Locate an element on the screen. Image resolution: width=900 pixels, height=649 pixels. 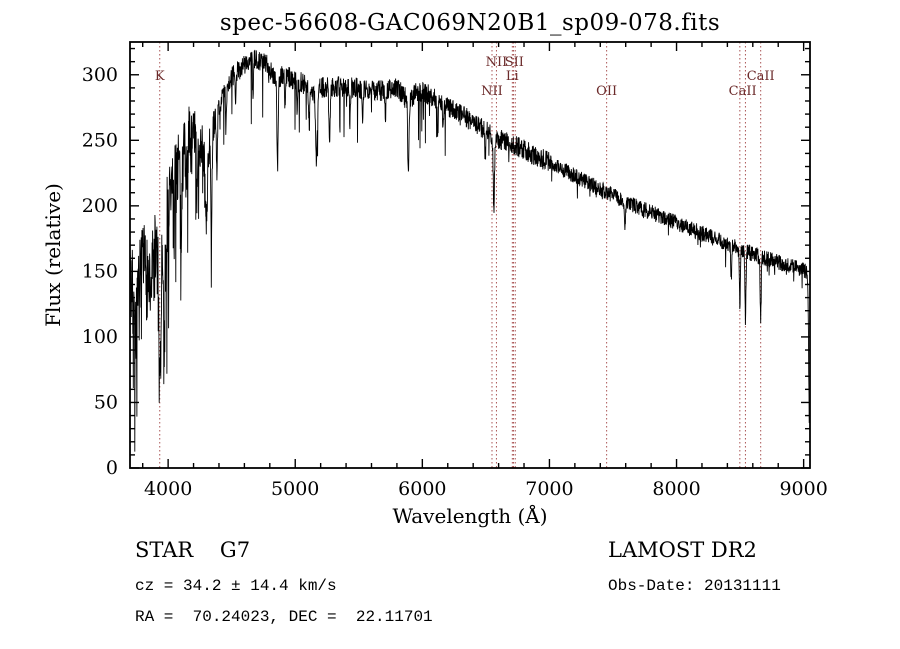
svg-text: 50 is located at coordinates (106, 402).